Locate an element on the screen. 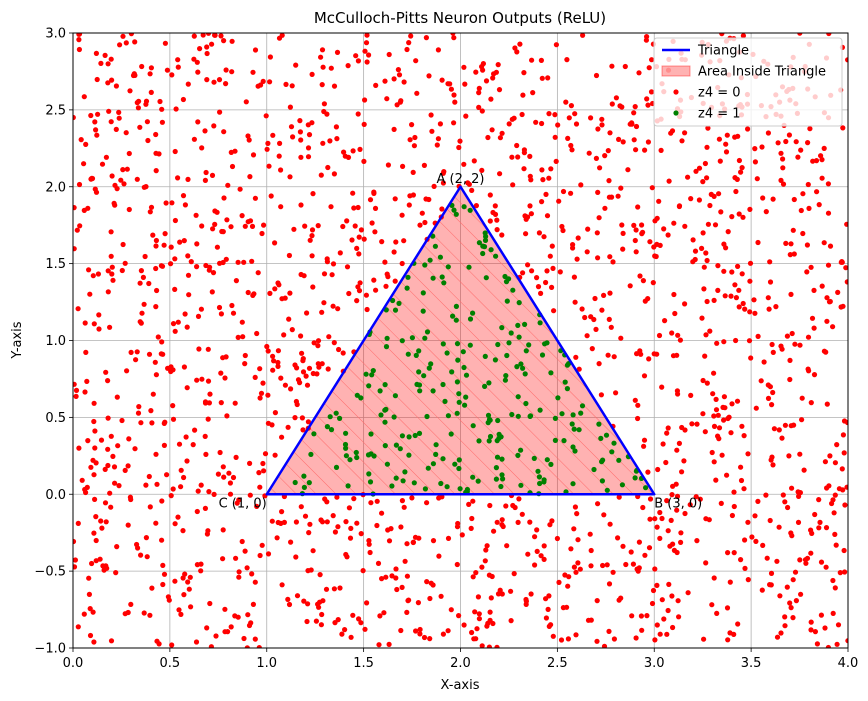 This screenshot has width=868, height=701. x-axis-label: X-axis is located at coordinates (460, 685).